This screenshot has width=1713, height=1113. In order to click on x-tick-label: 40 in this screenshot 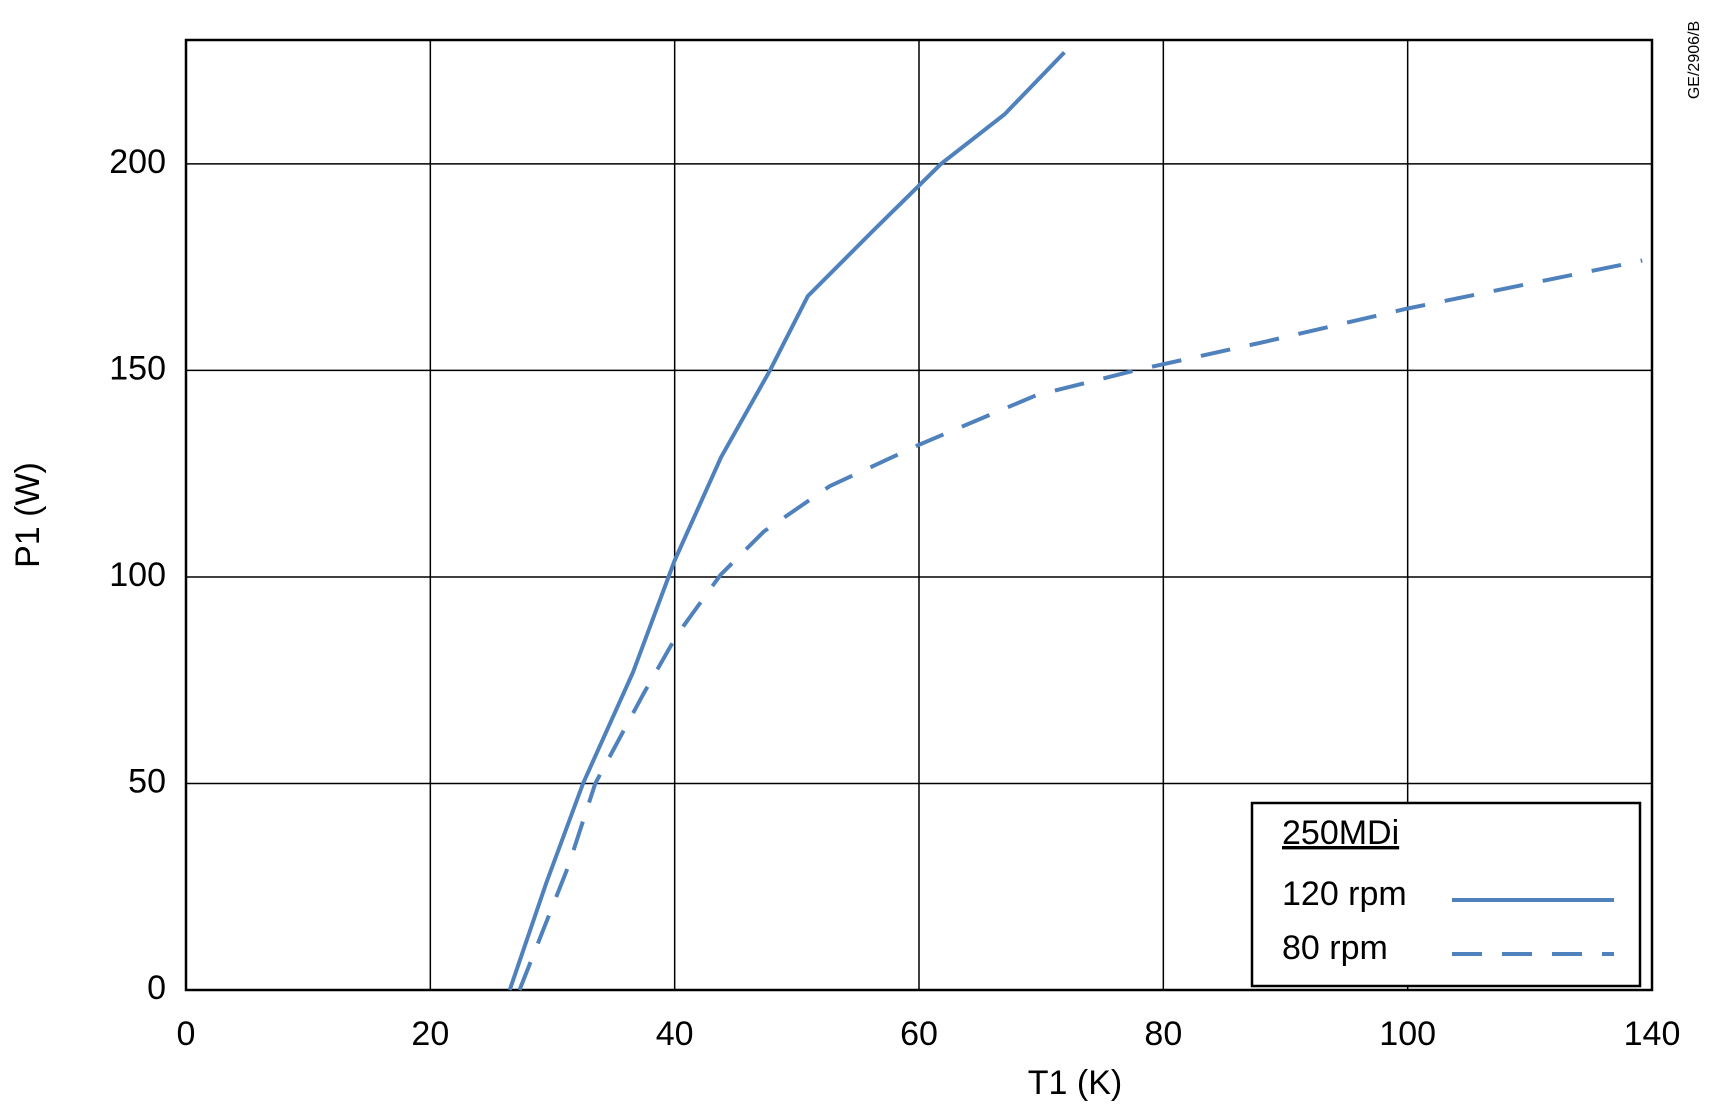, I will do `click(675, 1034)`.